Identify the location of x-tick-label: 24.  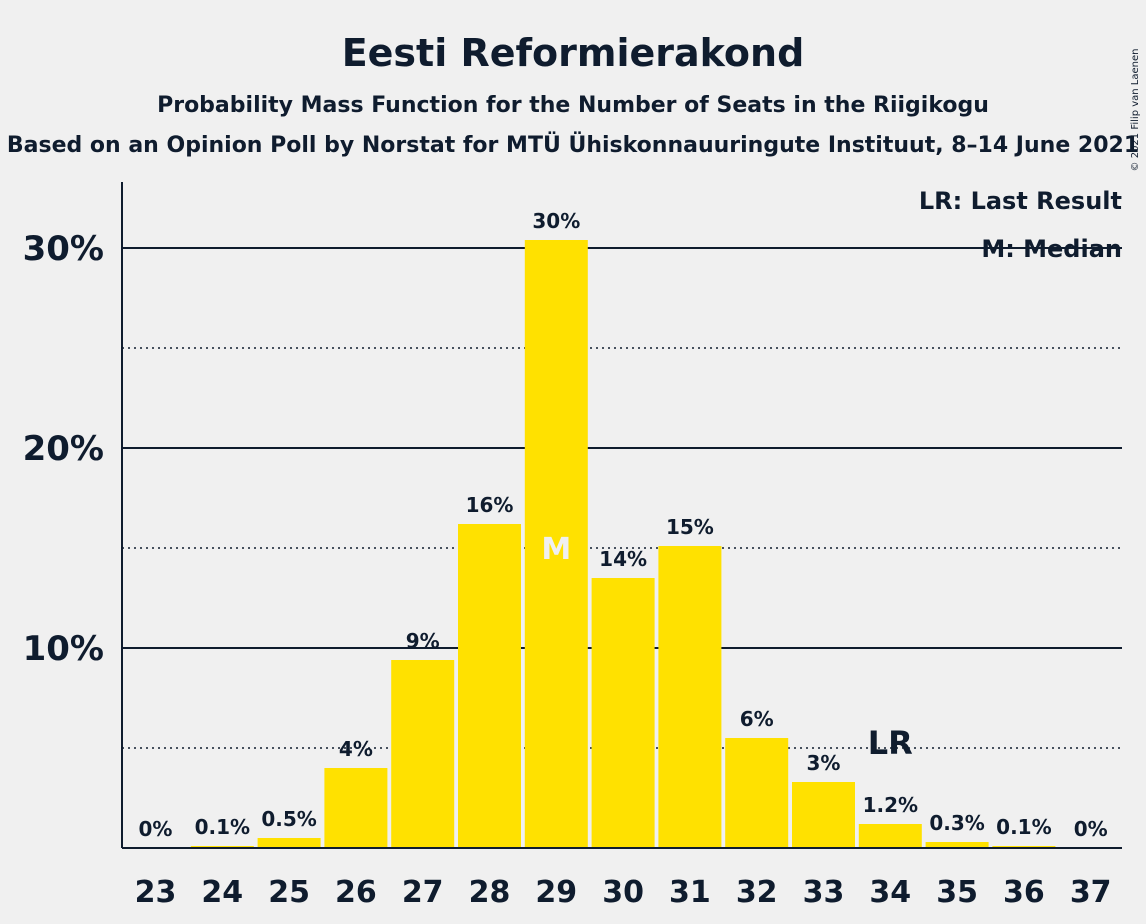
(222, 892).